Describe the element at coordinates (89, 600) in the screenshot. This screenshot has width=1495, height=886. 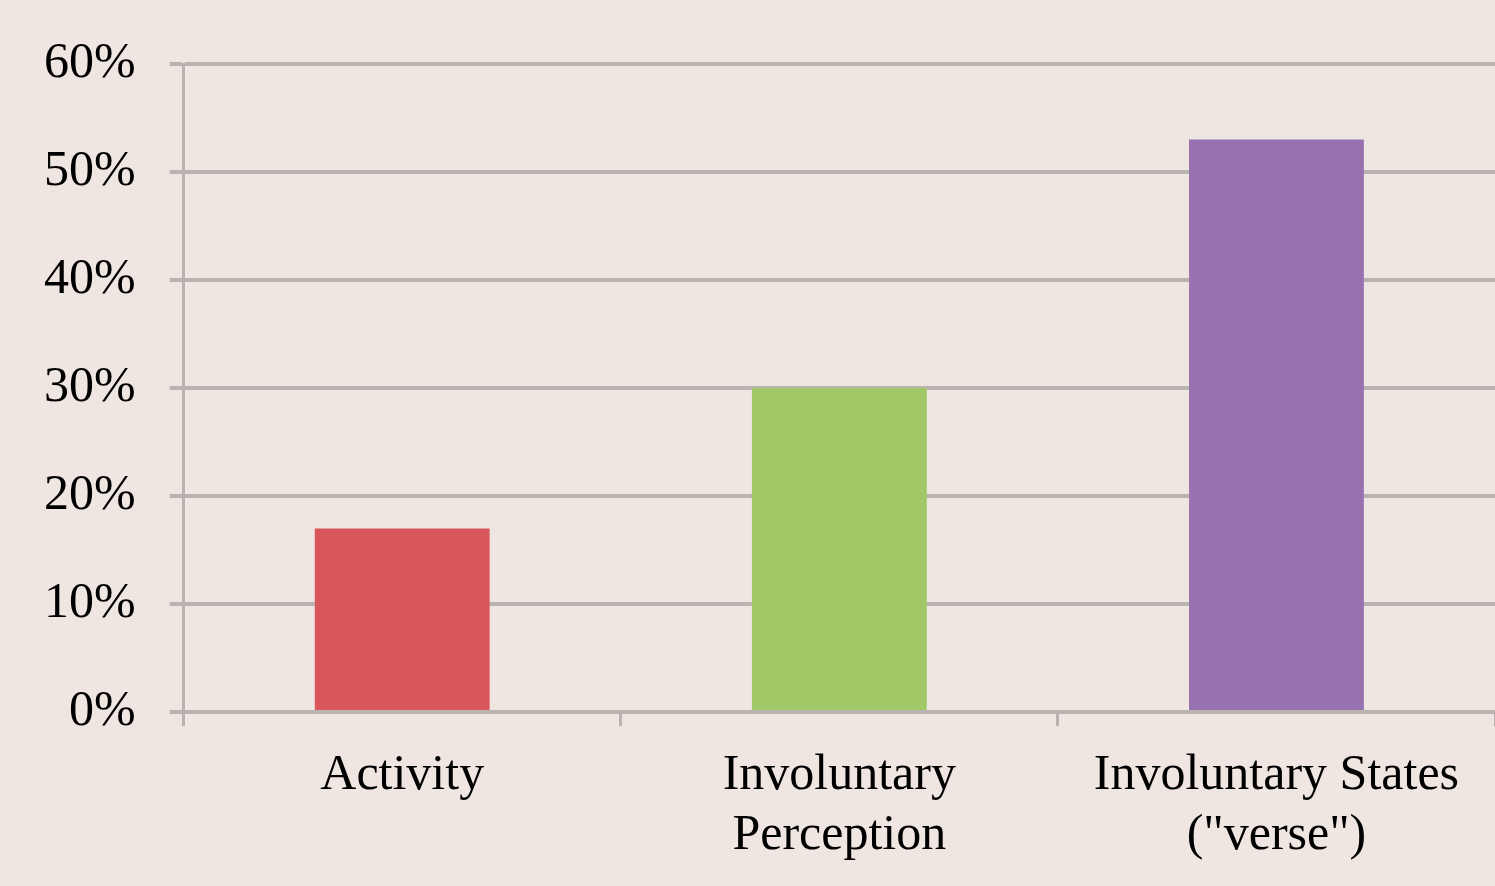
I see `y-tick-label: 10%` at that location.